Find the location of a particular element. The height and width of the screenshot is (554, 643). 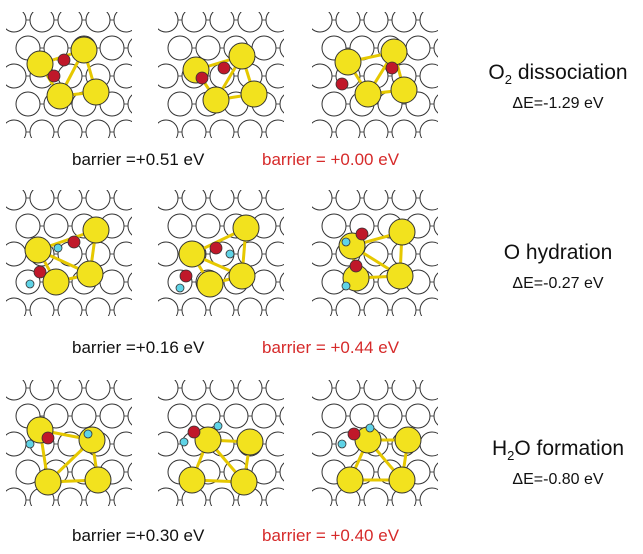

delta-e-r2: ΔE=-0.27 eV is located at coordinates (558, 284).